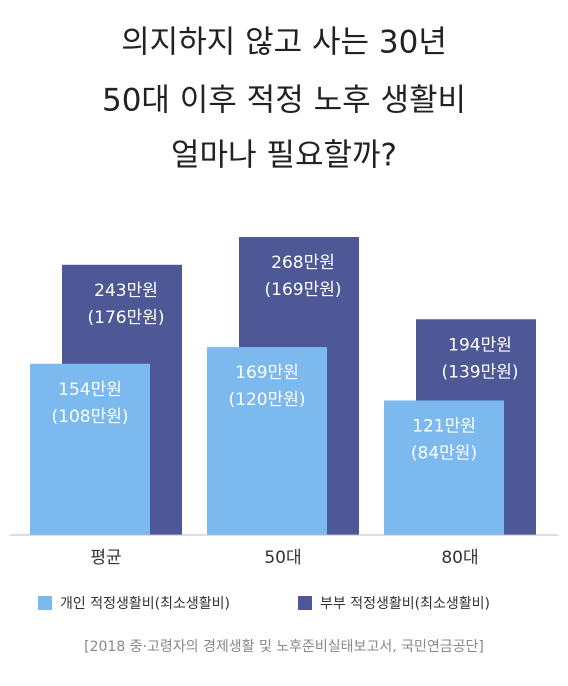  Describe the element at coordinates (126, 291) in the screenshot. I see `value-label: 243만원` at that location.